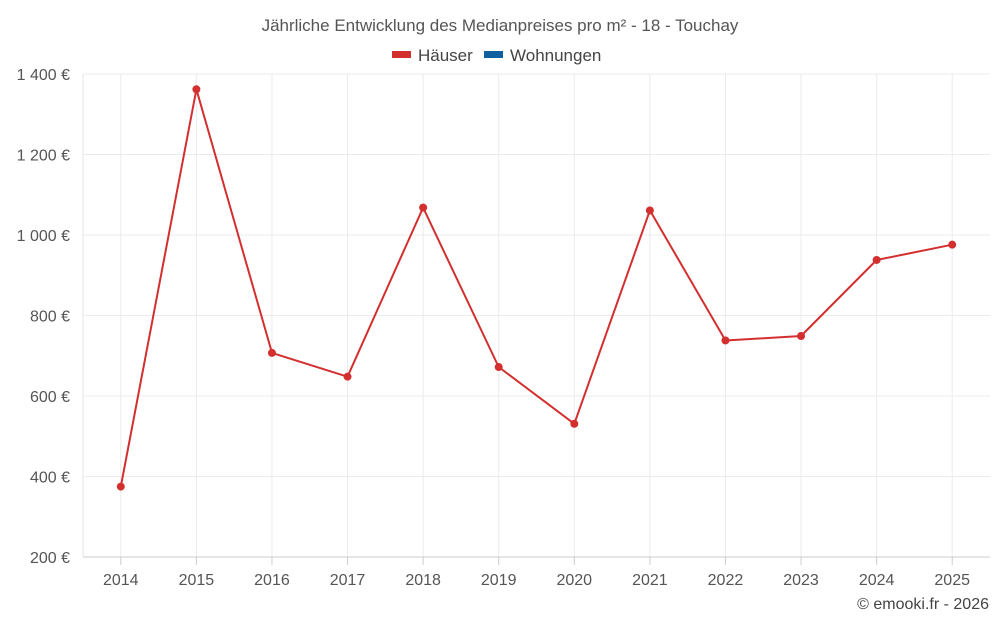  What do you see at coordinates (423, 580) in the screenshot?
I see `x-tick-label: 2018` at bounding box center [423, 580].